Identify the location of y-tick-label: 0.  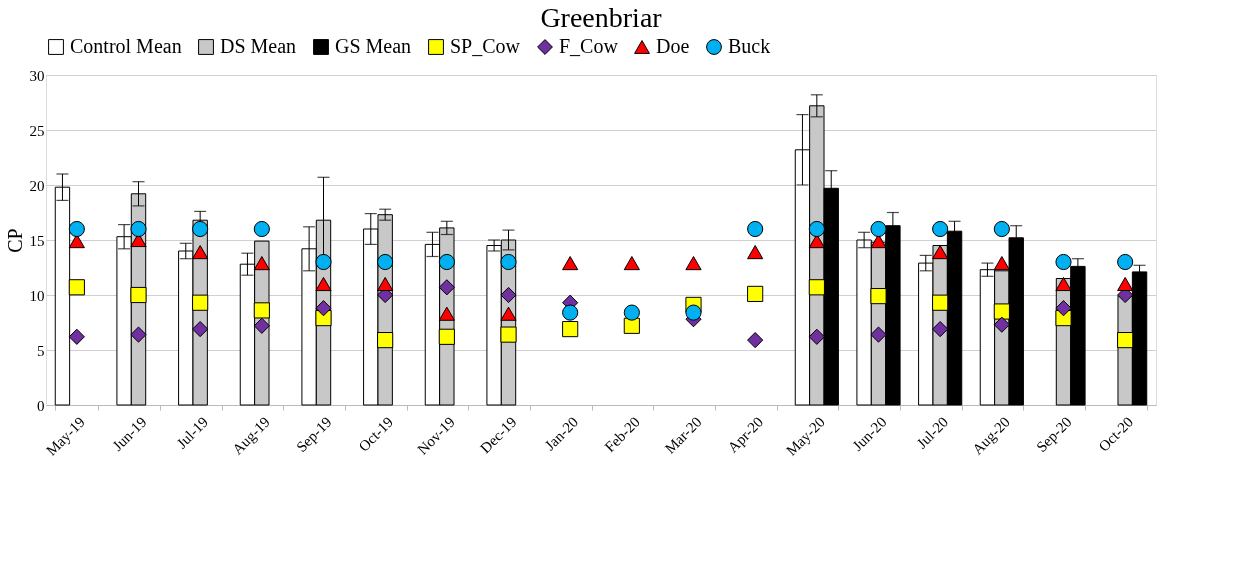
(41, 405).